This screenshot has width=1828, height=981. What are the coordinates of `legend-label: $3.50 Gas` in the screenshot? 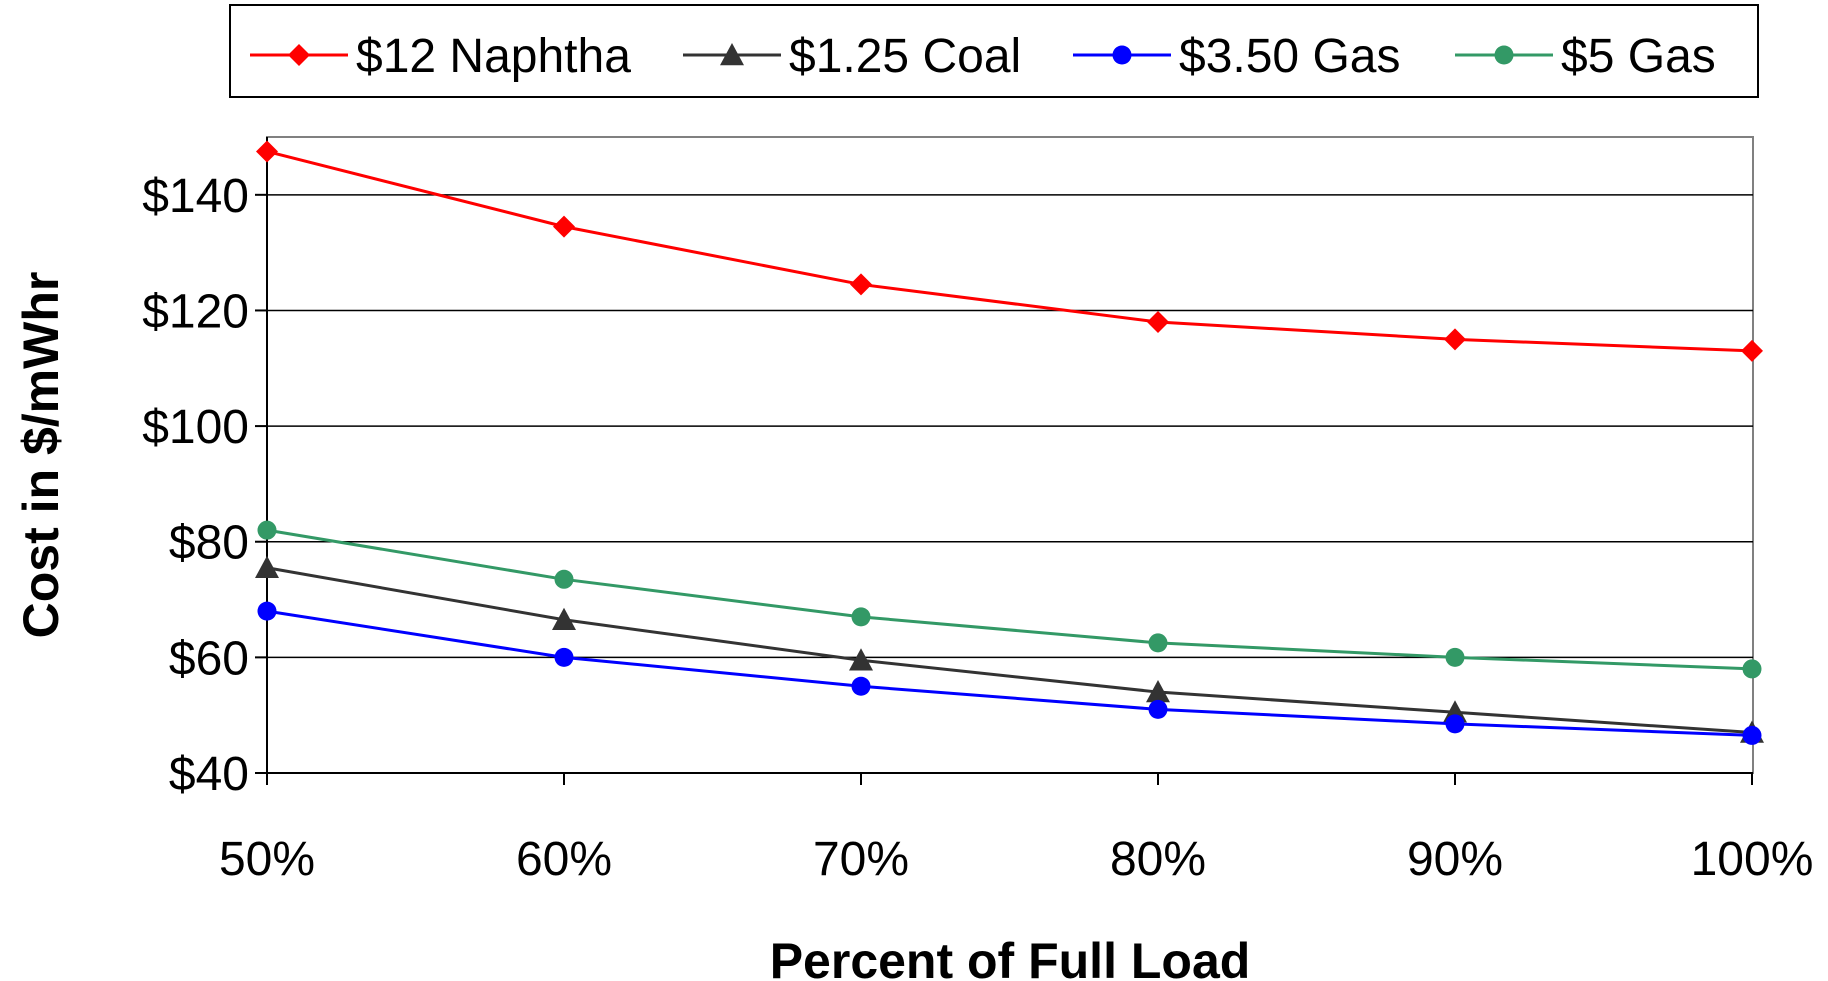 It's located at (1289, 56).